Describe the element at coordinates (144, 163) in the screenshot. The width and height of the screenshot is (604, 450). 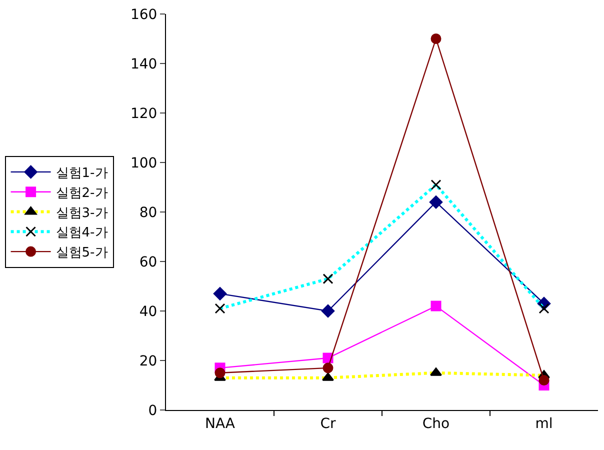
I see `y-tick-label: 100` at that location.